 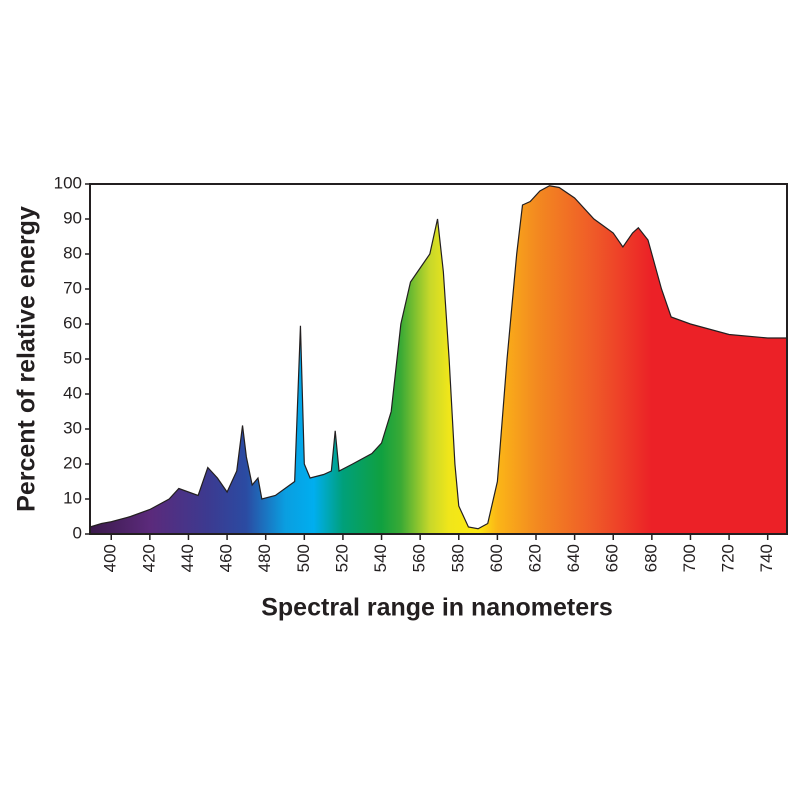 I want to click on y-tick-label: 60, so click(x=72, y=322).